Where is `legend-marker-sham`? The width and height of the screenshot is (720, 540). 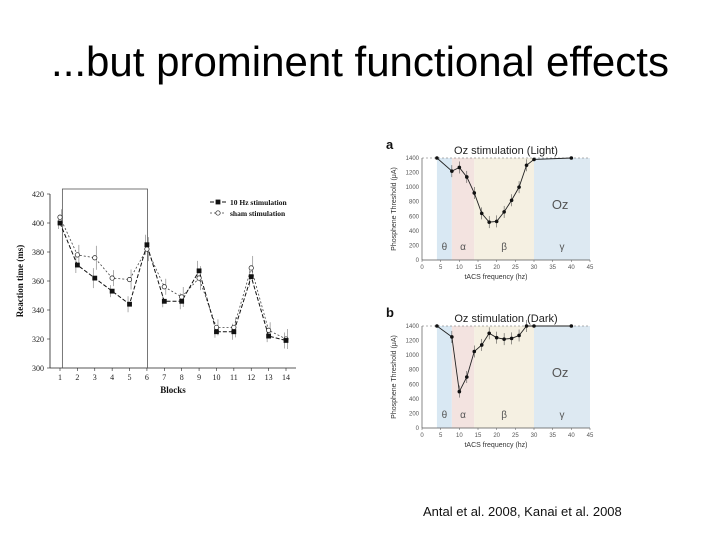 legend-marker-sham is located at coordinates (218, 213).